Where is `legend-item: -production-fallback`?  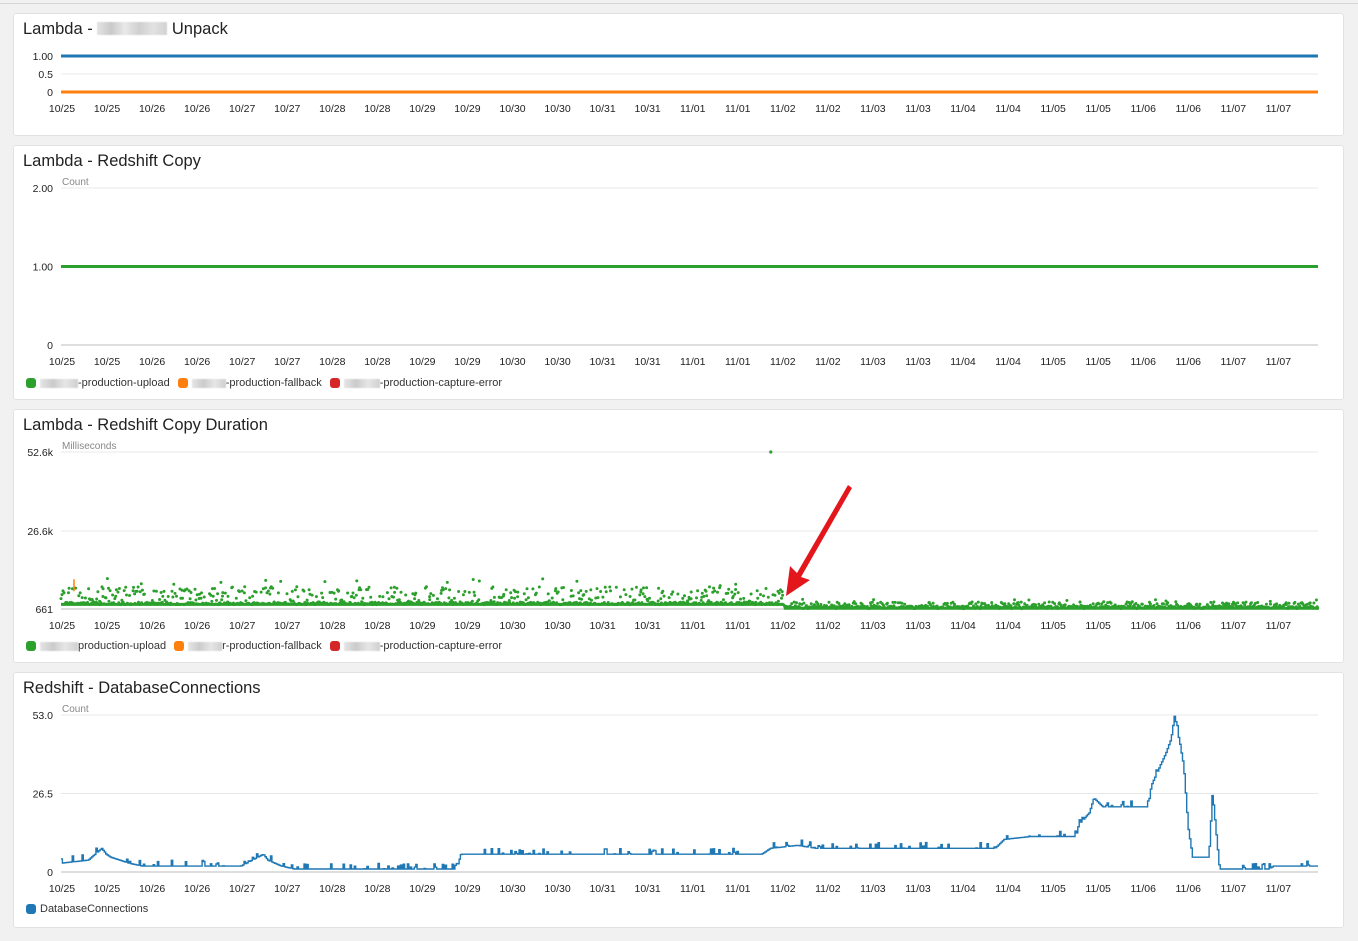
legend-item: -production-fallback is located at coordinates (249, 383).